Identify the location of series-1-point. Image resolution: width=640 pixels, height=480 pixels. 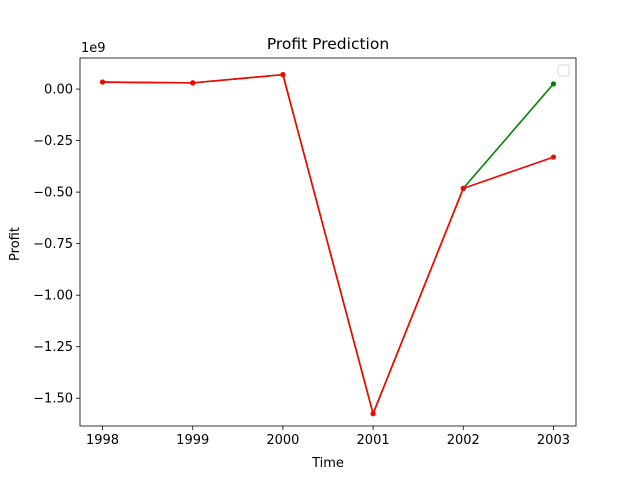
(553, 84).